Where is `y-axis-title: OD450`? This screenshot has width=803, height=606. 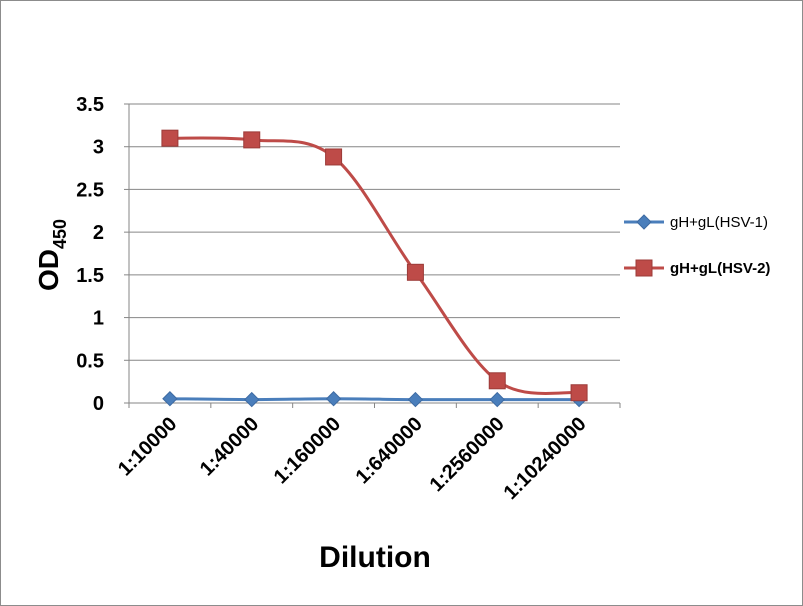 y-axis-title: OD450 is located at coordinates (51, 255).